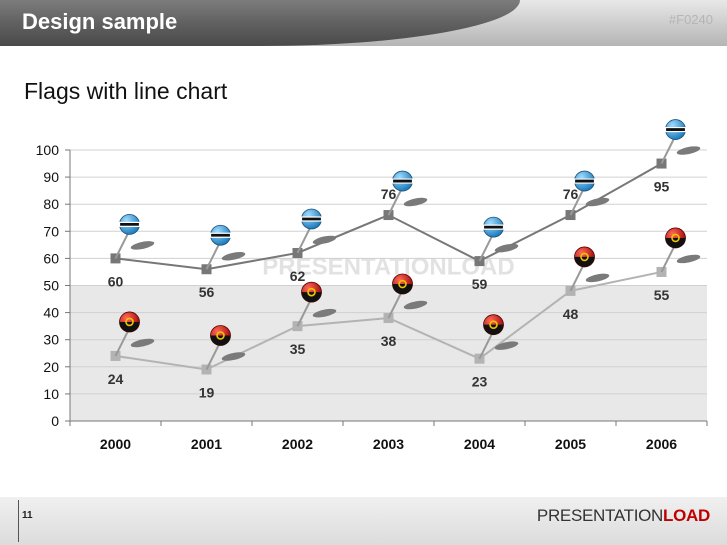 This screenshot has height=545, width=727. Describe the element at coordinates (661, 444) in the screenshot. I see `x-tick-label: 2006` at that location.